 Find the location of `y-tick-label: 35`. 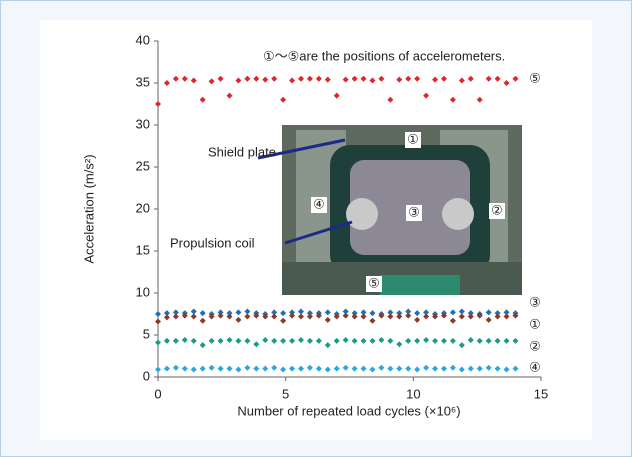

y-tick-label: 35 is located at coordinates (143, 81).